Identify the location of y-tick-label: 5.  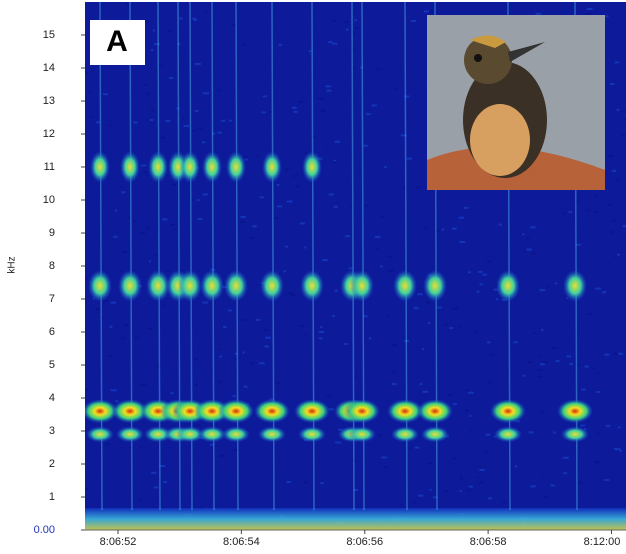
(52, 365).